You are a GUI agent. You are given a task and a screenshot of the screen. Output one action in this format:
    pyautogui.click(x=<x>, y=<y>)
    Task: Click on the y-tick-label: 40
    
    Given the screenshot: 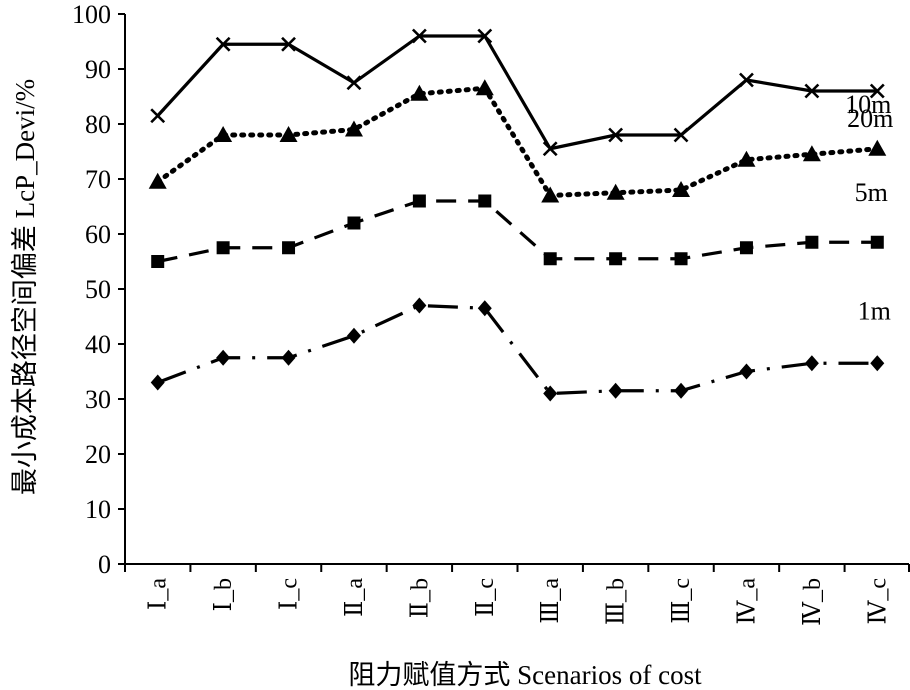 What is the action you would take?
    pyautogui.click(x=98, y=344)
    